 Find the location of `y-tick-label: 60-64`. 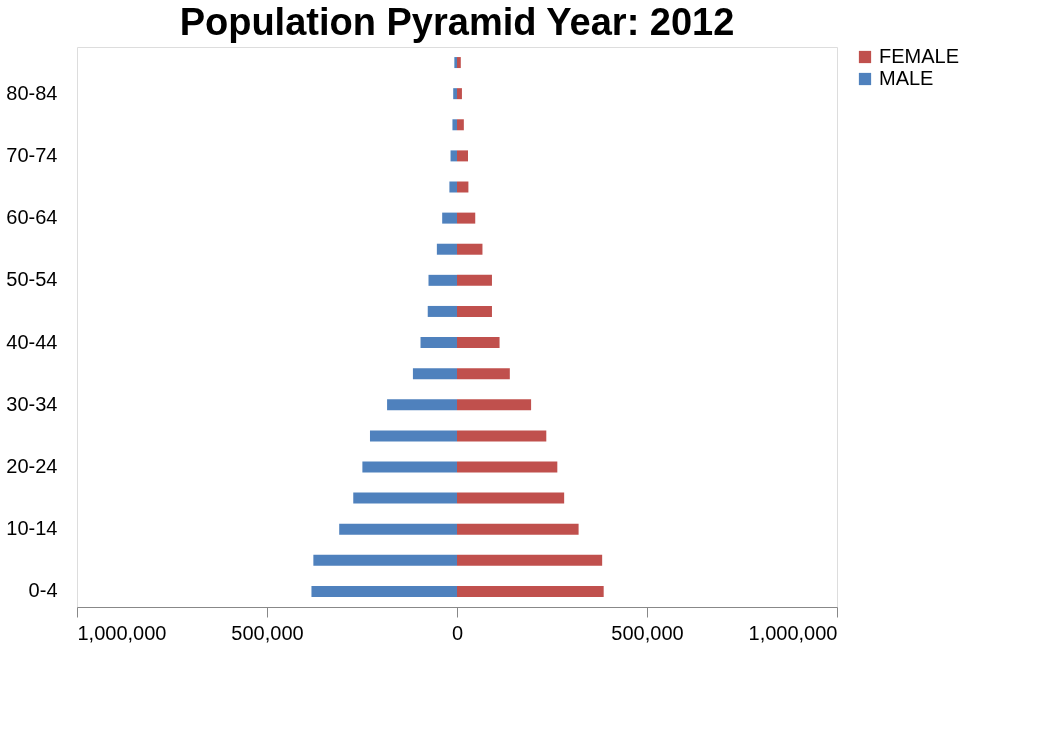

y-tick-label: 60-64 is located at coordinates (32, 217).